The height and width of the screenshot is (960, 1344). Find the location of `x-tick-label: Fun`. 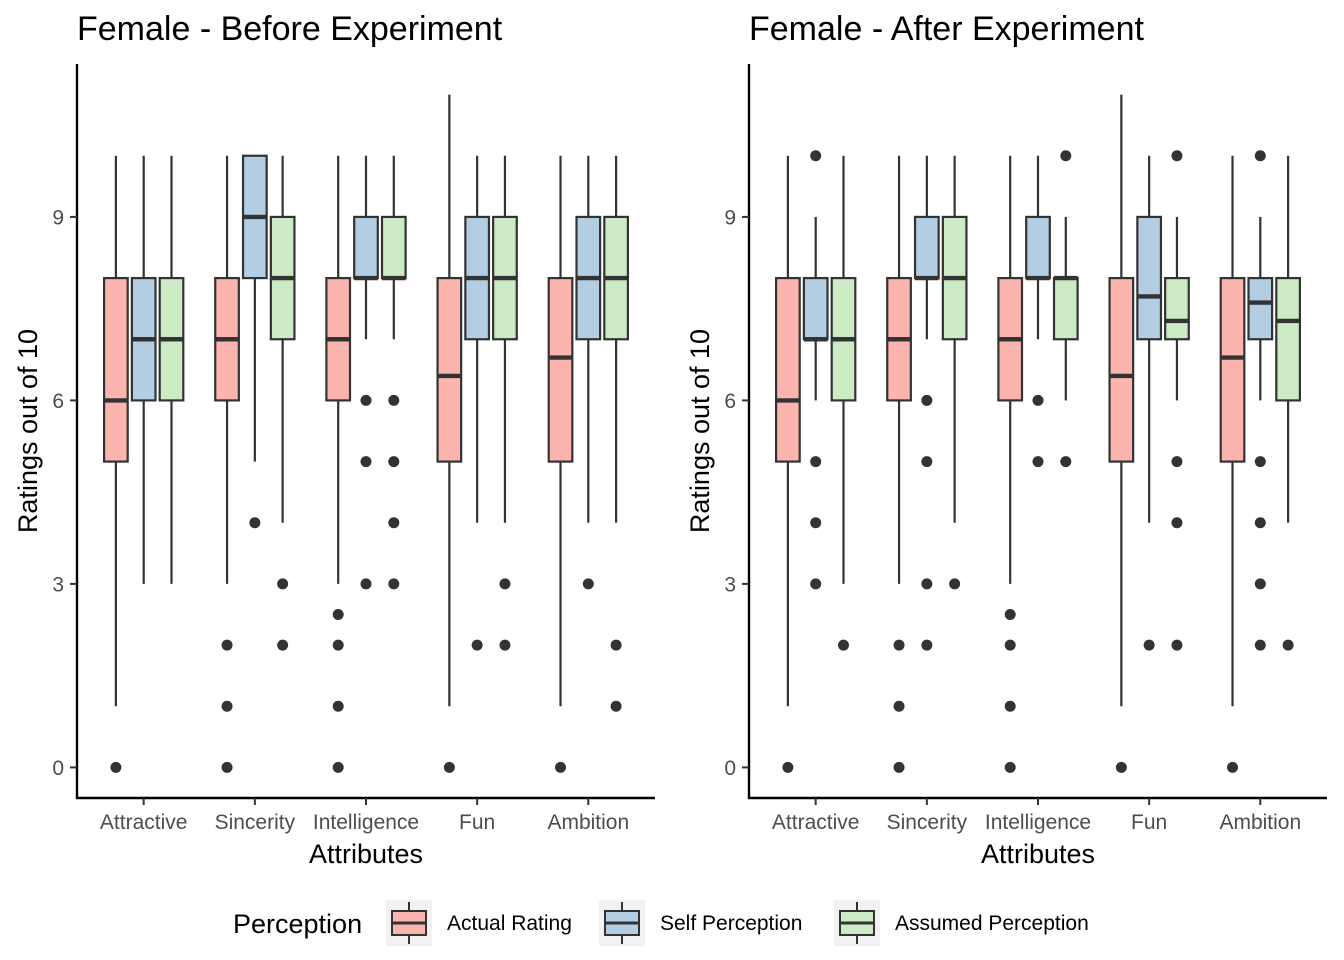

x-tick-label: Fun is located at coordinates (477, 822).